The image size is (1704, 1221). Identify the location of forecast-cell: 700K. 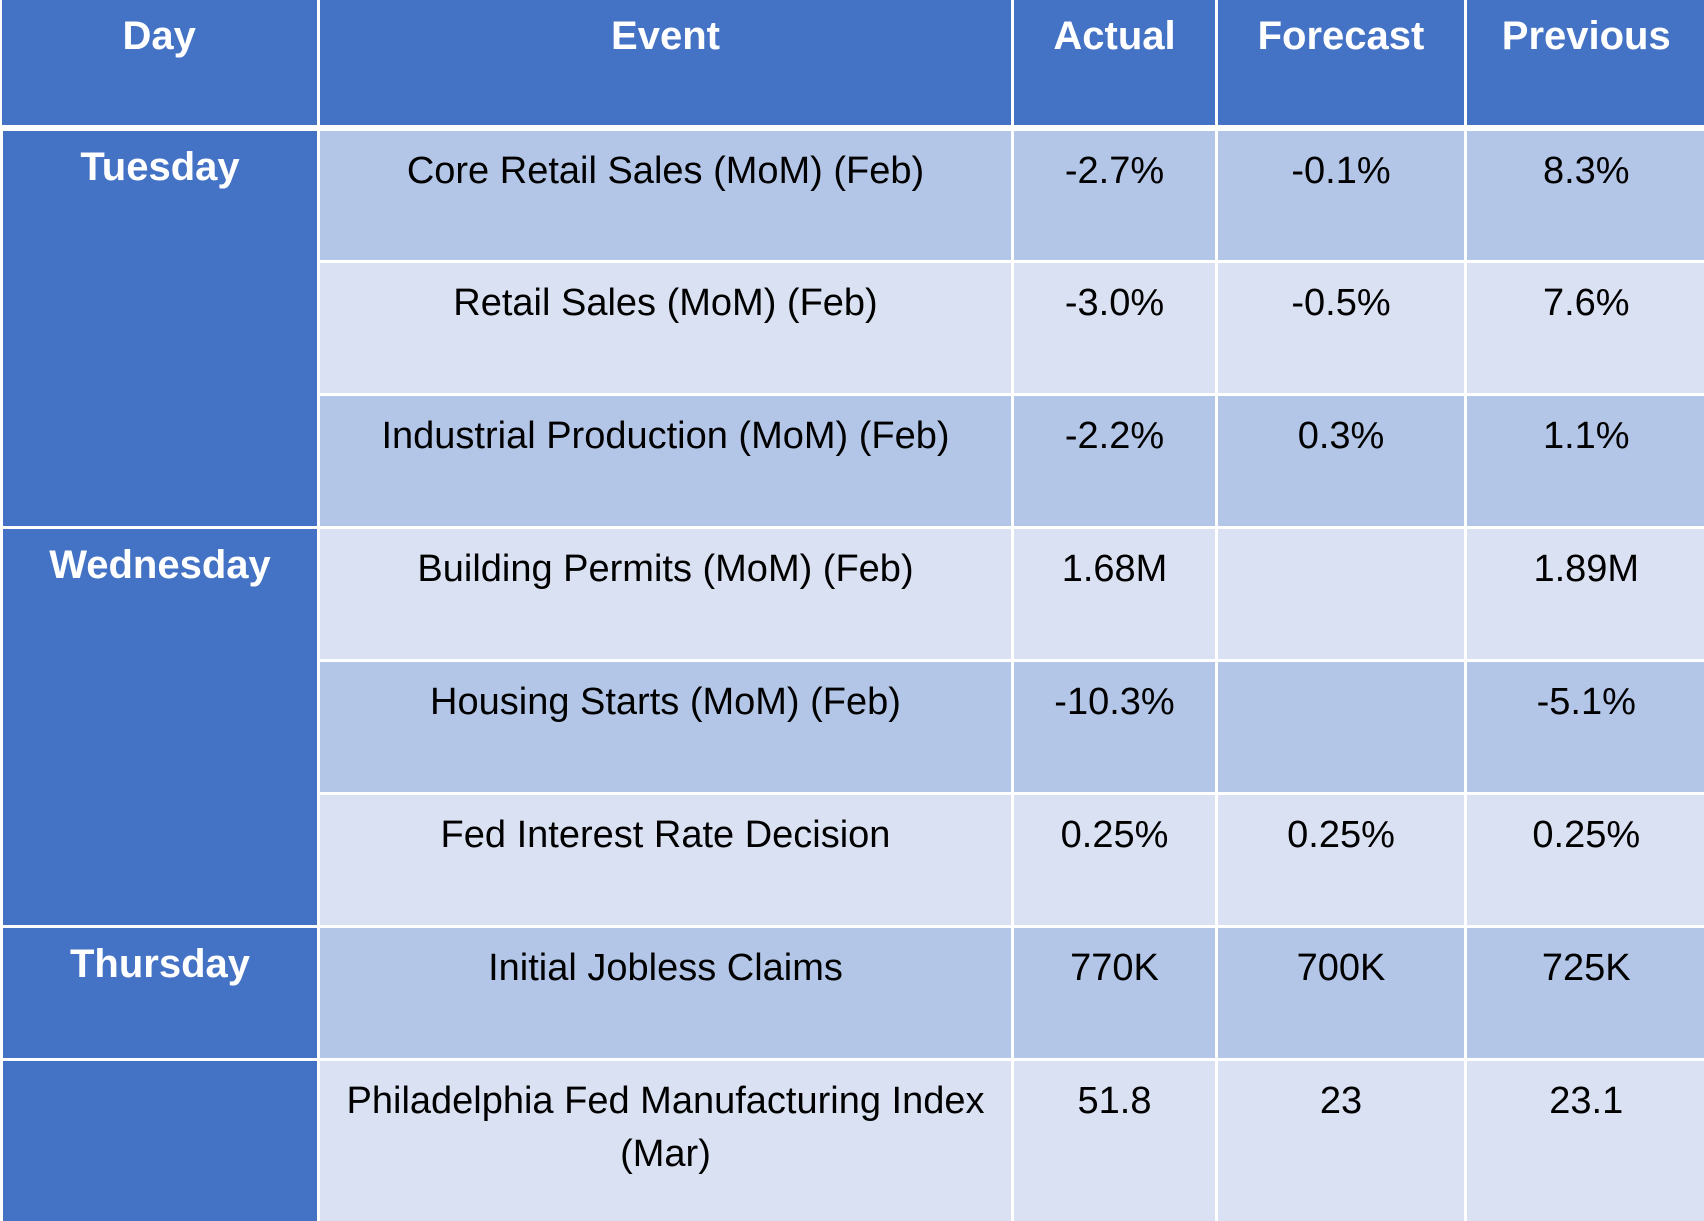
(1341, 992).